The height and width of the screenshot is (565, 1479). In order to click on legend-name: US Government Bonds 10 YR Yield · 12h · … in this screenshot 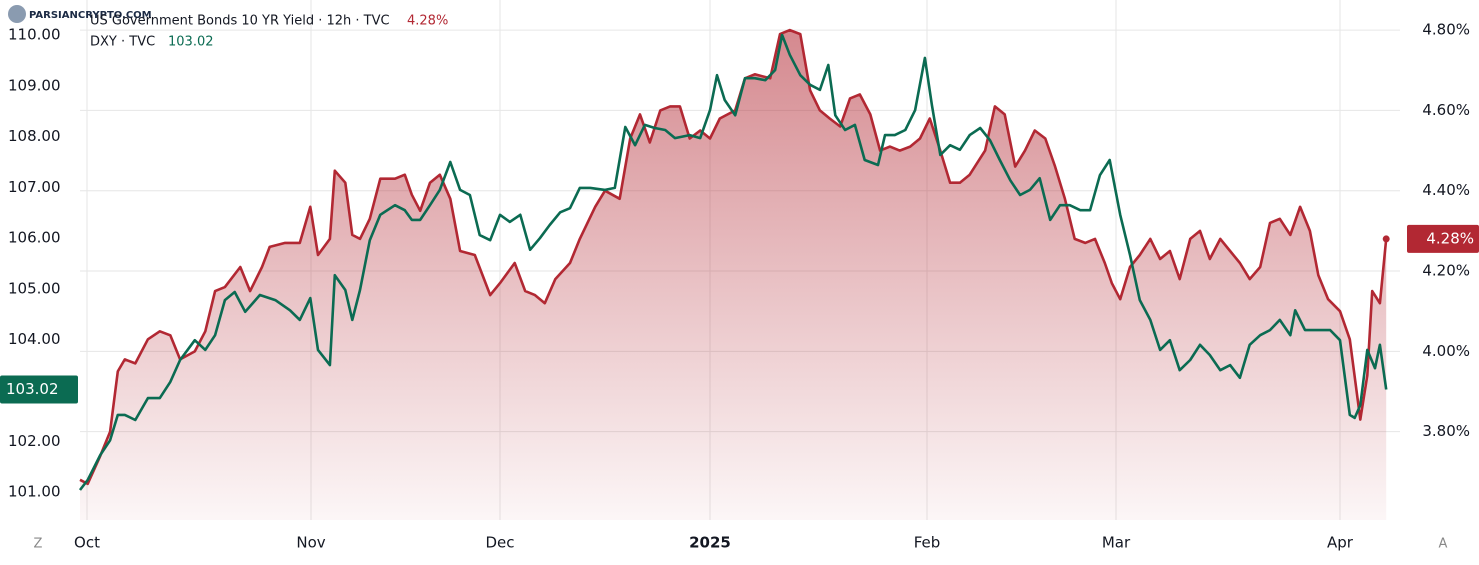, I will do `click(240, 21)`.